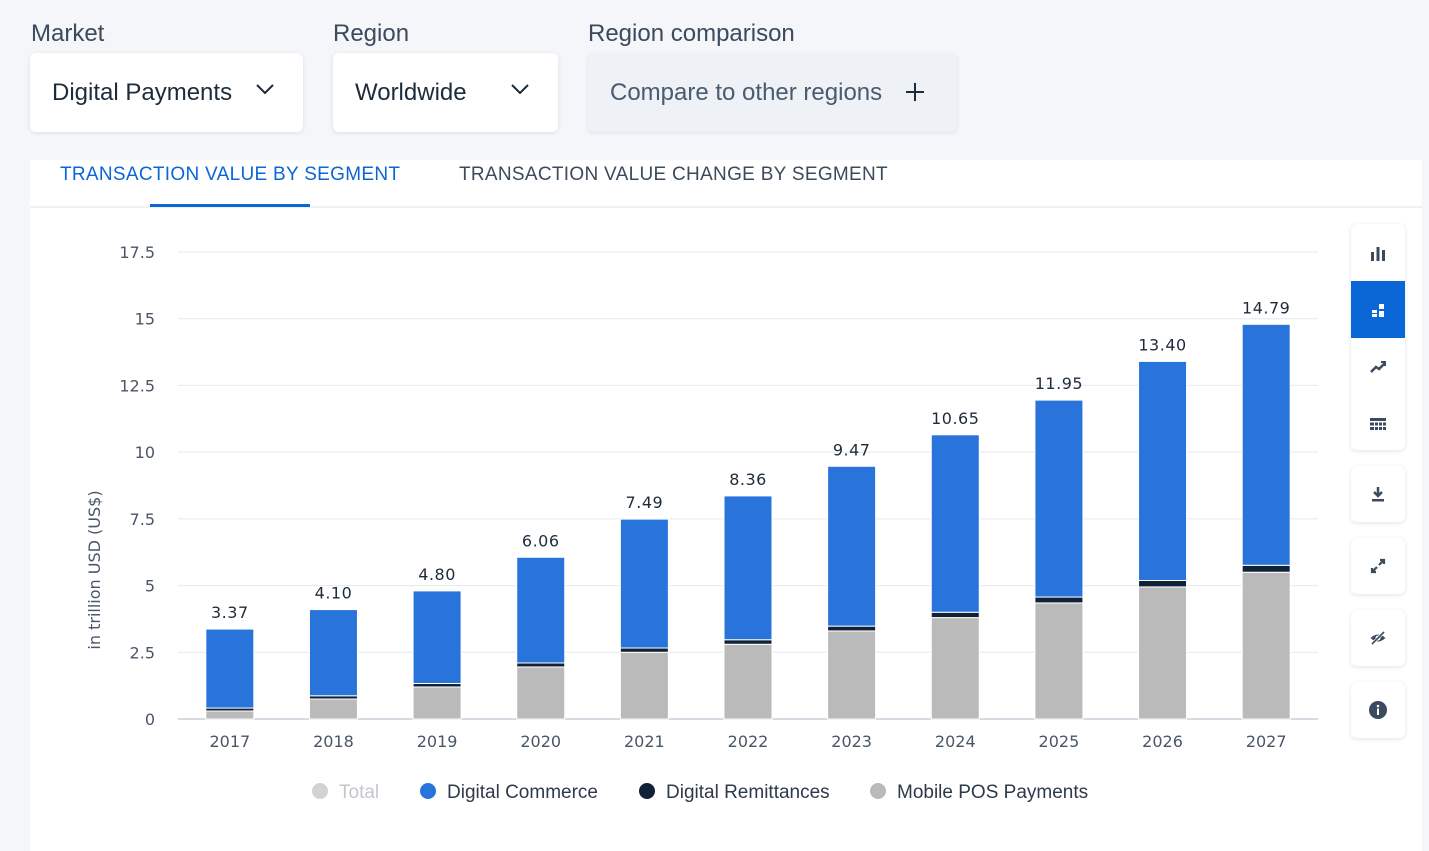 The width and height of the screenshot is (1429, 851). I want to click on hide-button, so click(1378, 638).